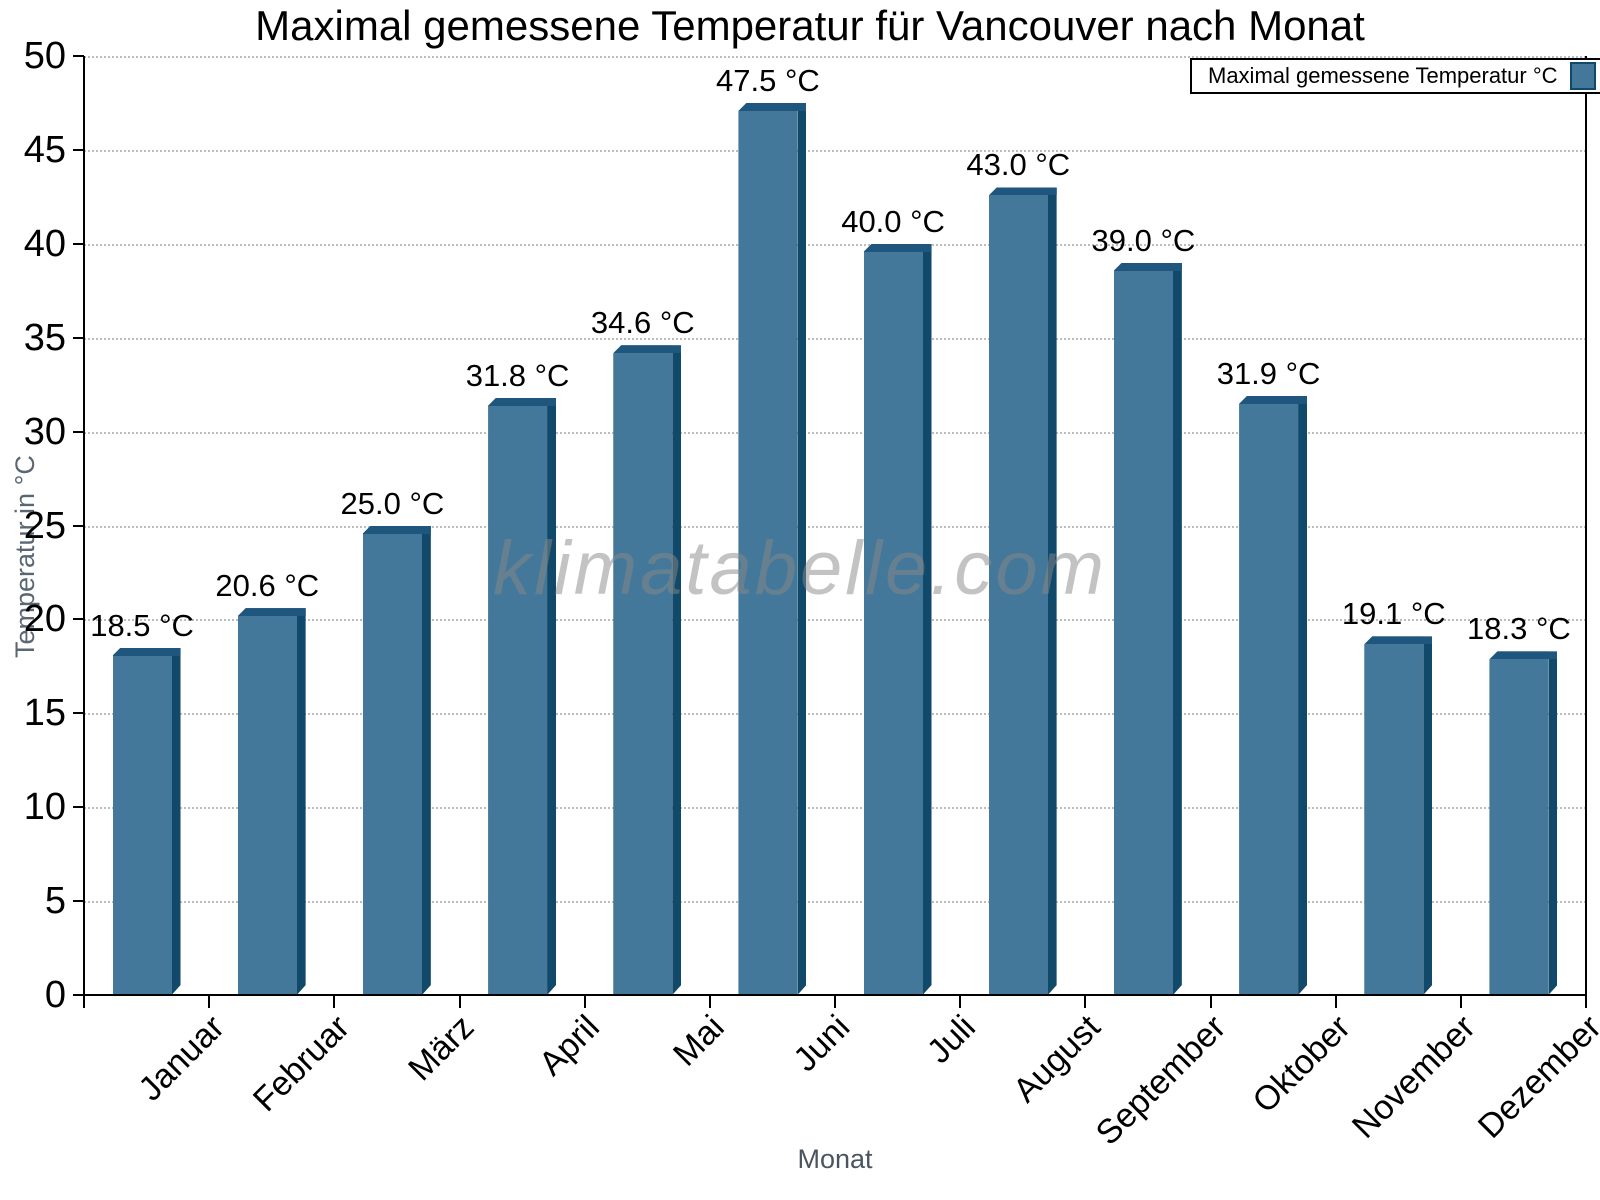 The width and height of the screenshot is (1600, 1200). Describe the element at coordinates (517, 375) in the screenshot. I see `bar-value-label-april: 31.8 °C` at that location.